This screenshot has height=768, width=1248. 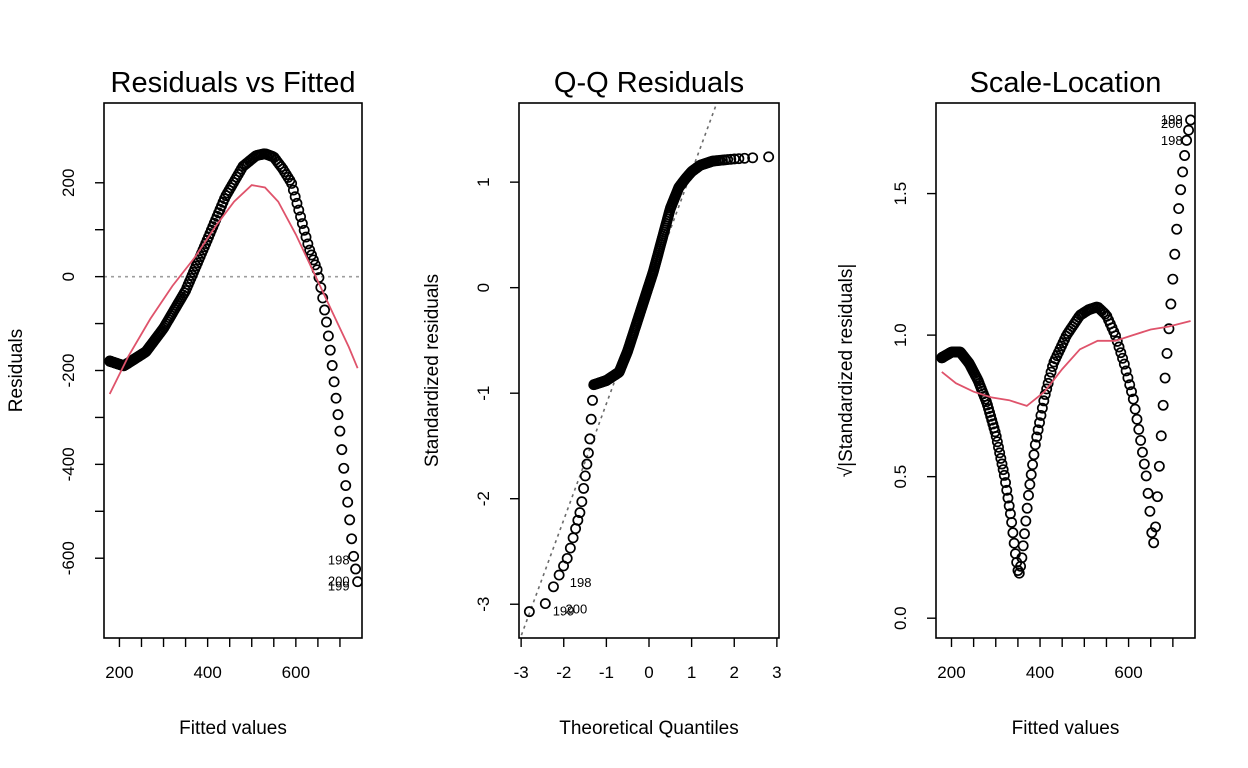 What do you see at coordinates (900, 335) in the screenshot?
I see `y-tick-label: 1.0` at bounding box center [900, 335].